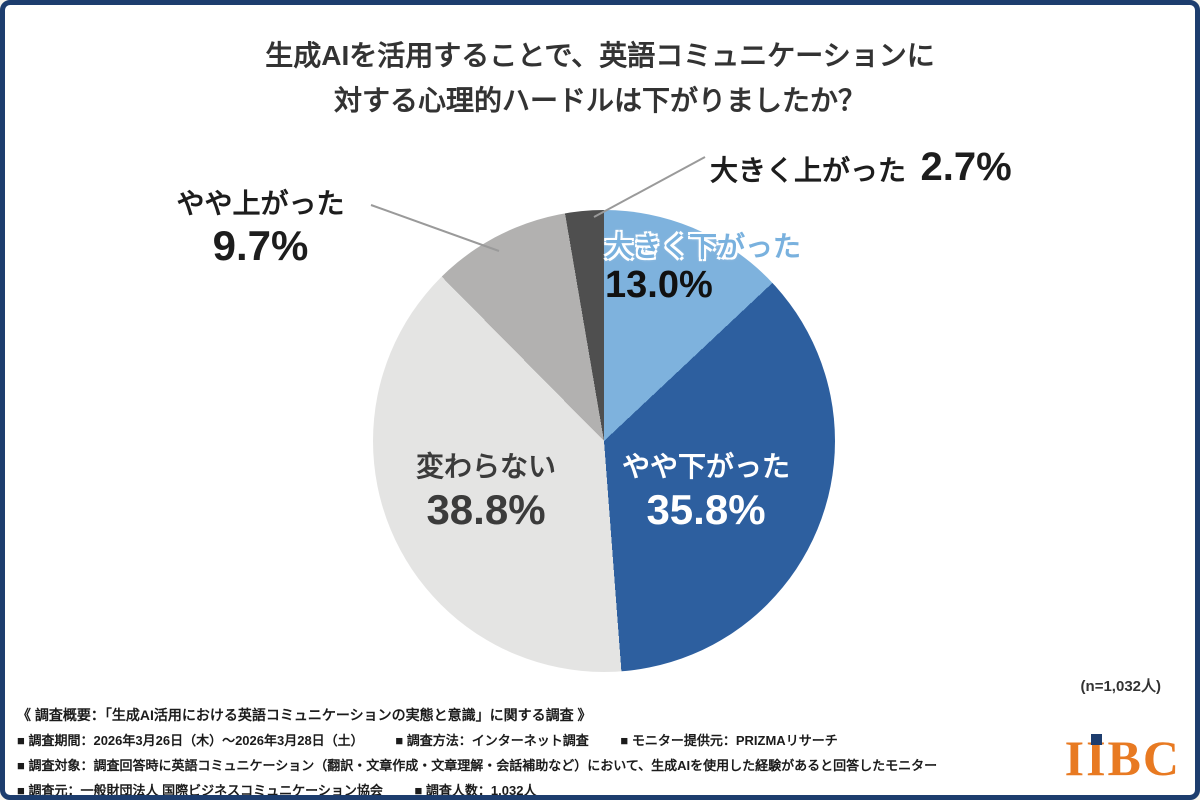 The width and height of the screenshot is (1200, 800). What do you see at coordinates (492, 740) in the screenshot?
I see `survey-method: ■ 調査方法：インターネット調査` at bounding box center [492, 740].